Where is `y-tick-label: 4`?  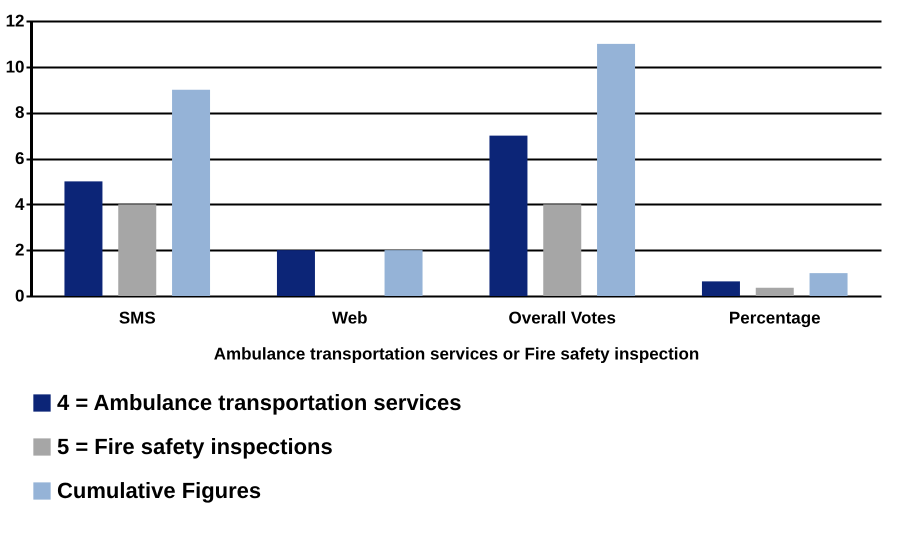 y-tick-label: 4 is located at coordinates (20, 204).